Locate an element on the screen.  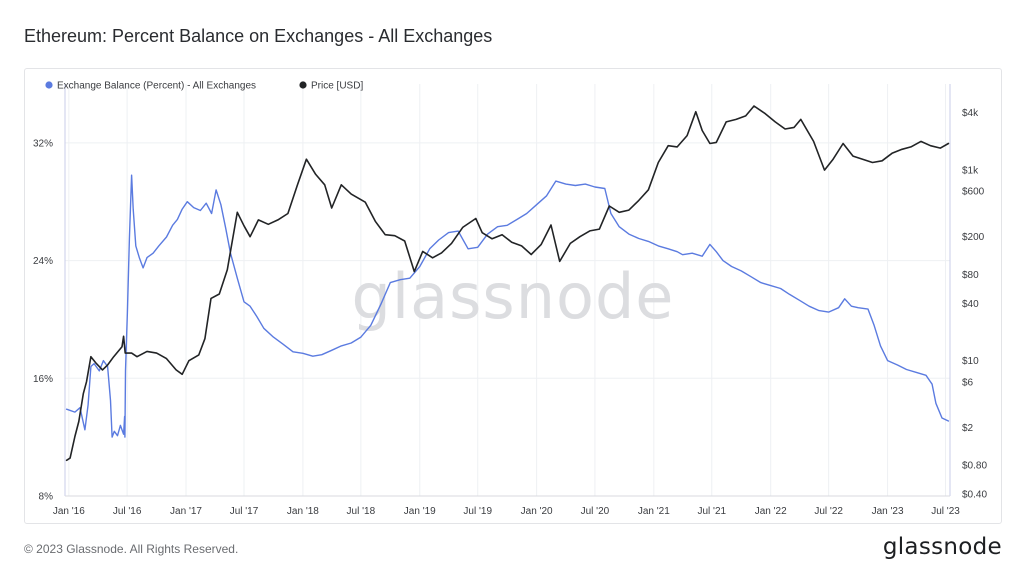
x-tick-label-jan-21: Jan '21 is located at coordinates (654, 511).